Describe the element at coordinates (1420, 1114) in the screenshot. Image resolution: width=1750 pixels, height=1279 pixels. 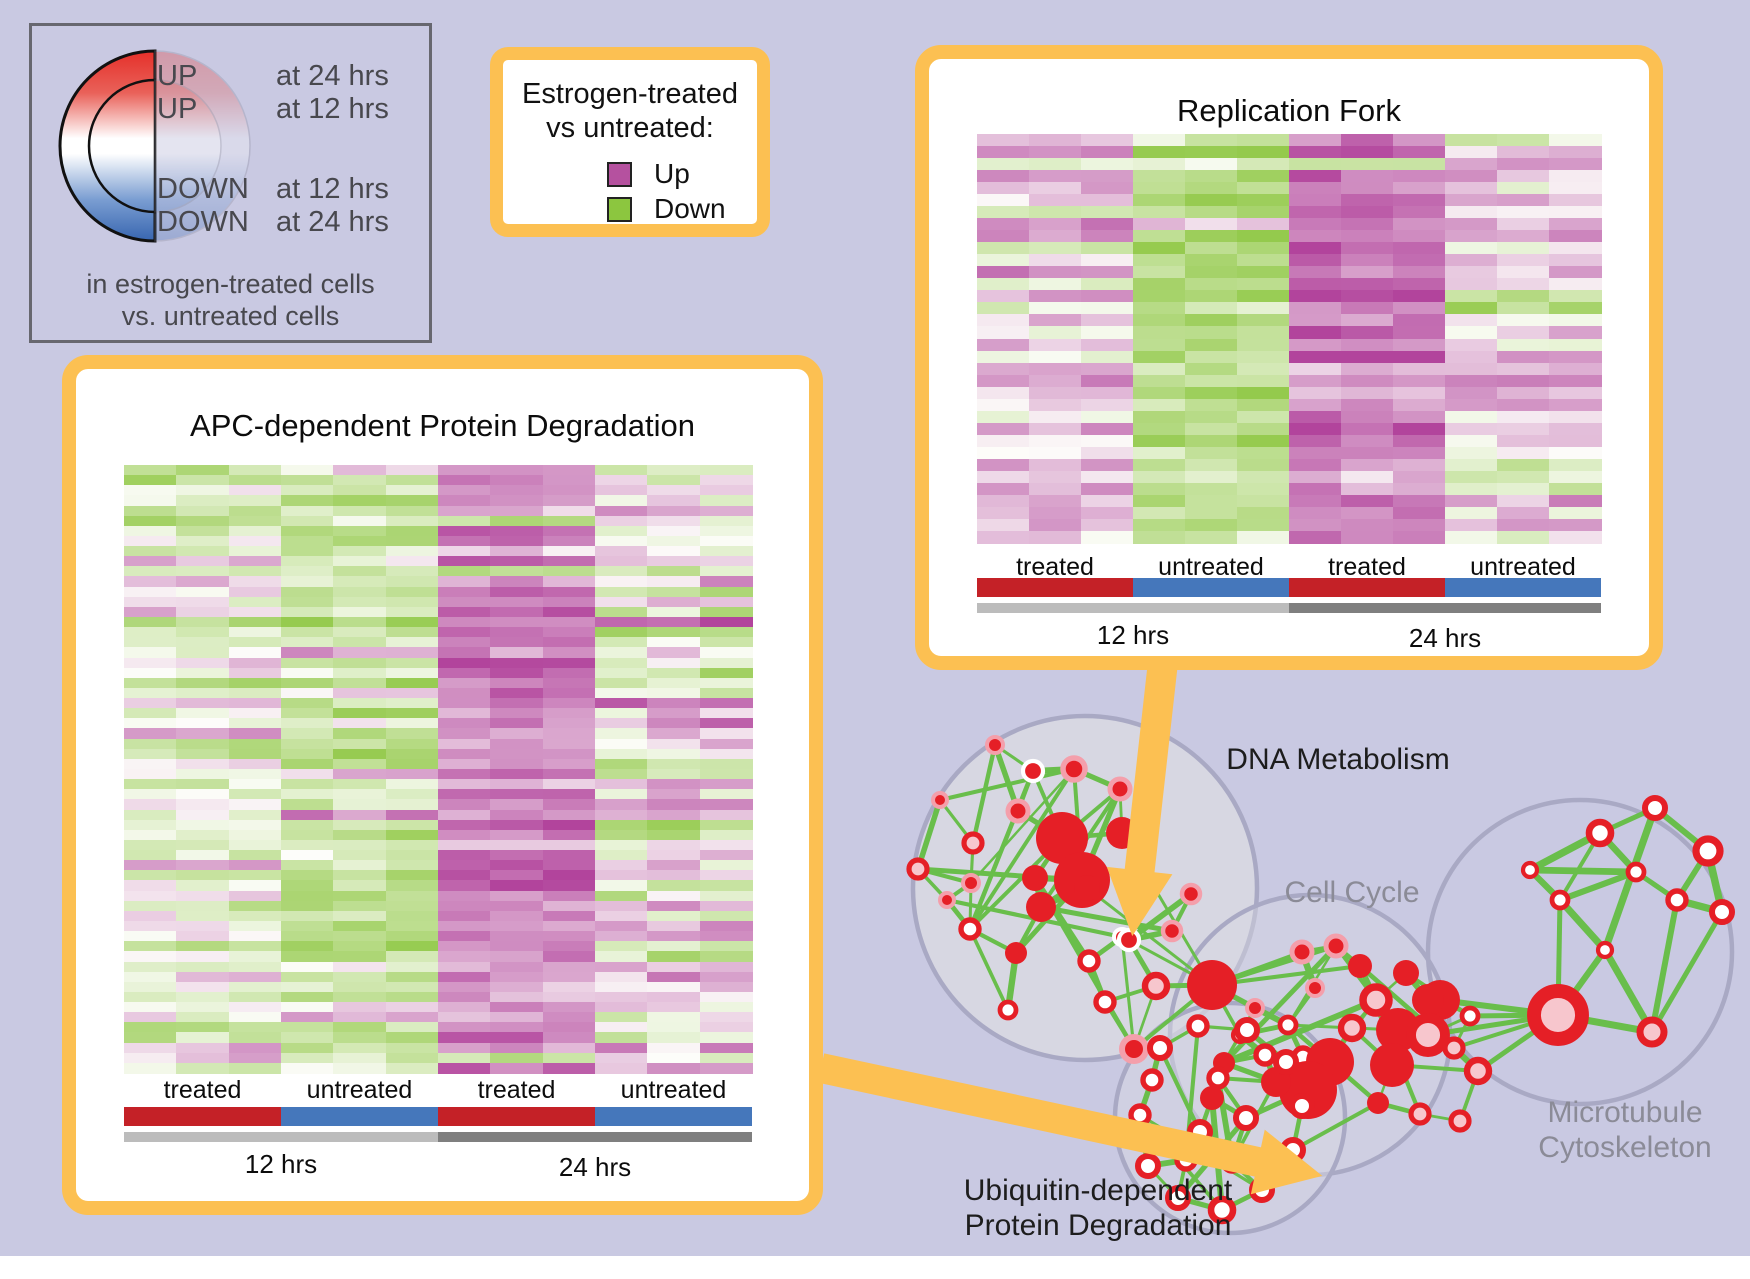
I see `gene-node-pink-red` at that location.